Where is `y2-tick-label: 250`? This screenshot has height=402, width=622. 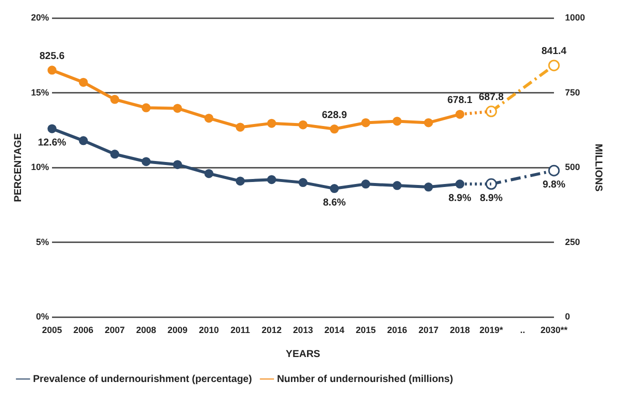
y2-tick-label: 250 is located at coordinates (572, 241).